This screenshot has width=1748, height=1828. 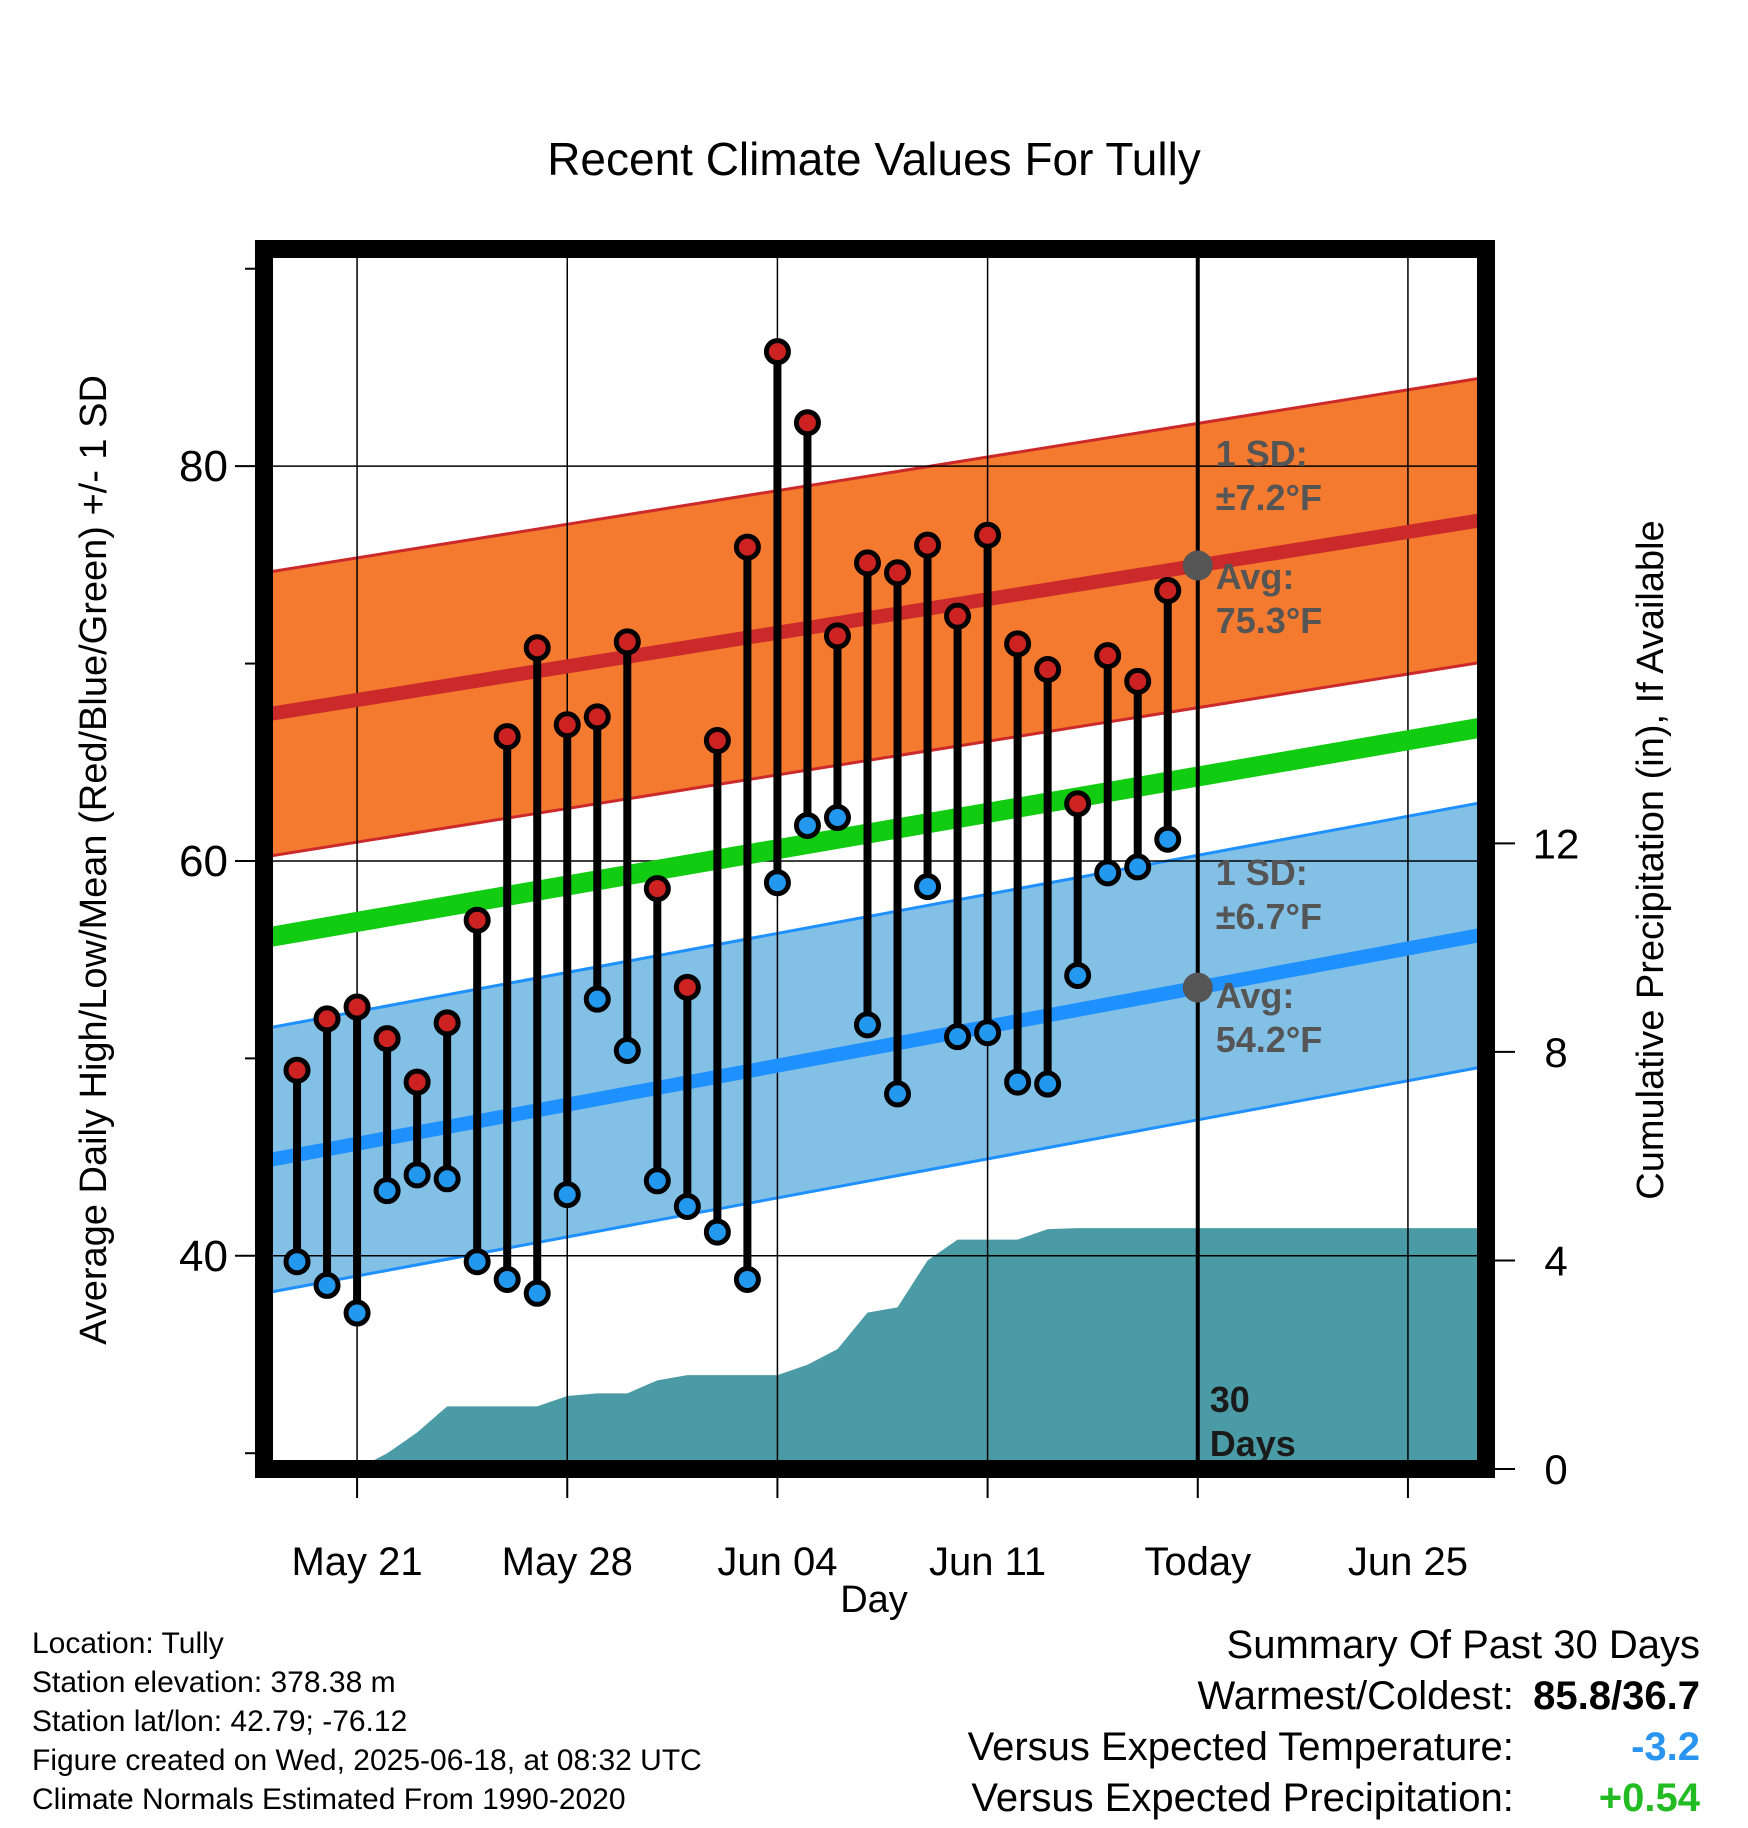 I want to click on summary-title: Summary Of Past 30 Days, so click(x=1463, y=1645).